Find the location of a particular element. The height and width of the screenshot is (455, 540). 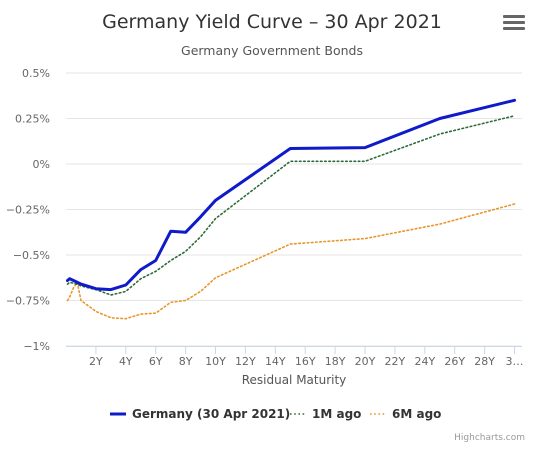

y-tick-label: 0% is located at coordinates (41, 164).